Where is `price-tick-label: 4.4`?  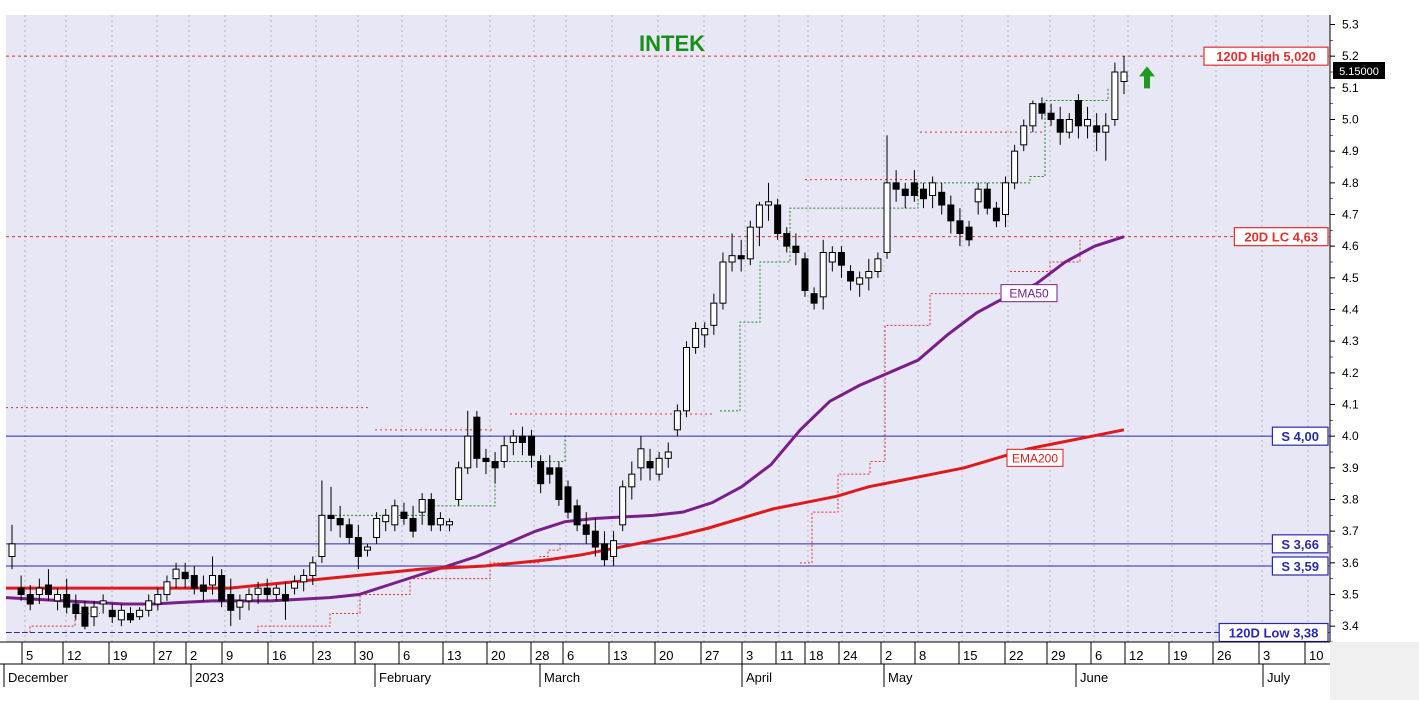 price-tick-label: 4.4 is located at coordinates (1350, 310).